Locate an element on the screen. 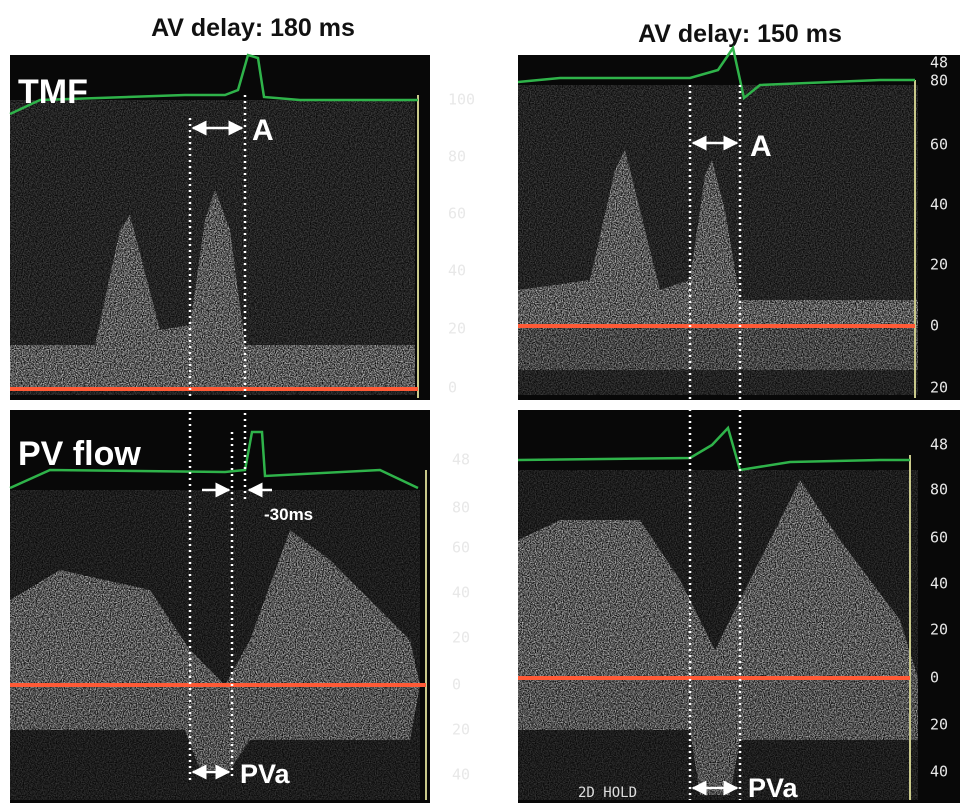  panel-label: TMF is located at coordinates (53, 92).